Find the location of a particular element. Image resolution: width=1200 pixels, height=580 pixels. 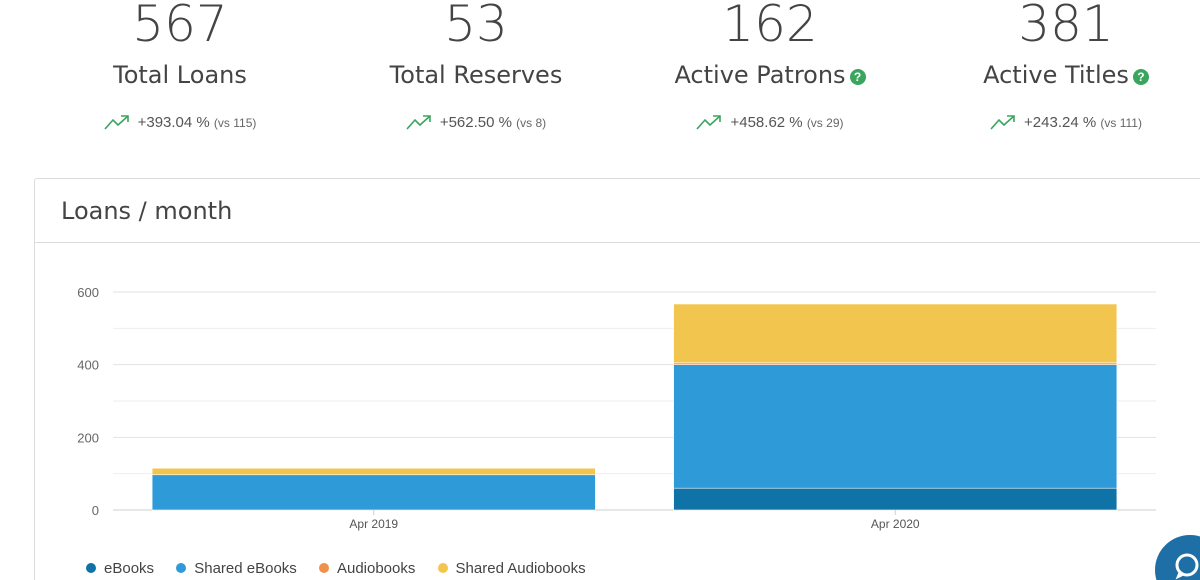

y-tick-label: 600 is located at coordinates (88, 292).